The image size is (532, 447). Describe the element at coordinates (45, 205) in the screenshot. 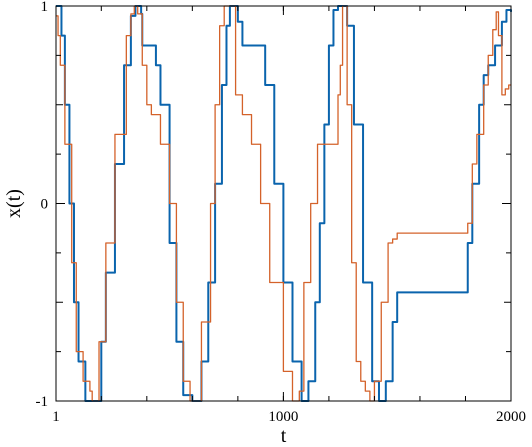

I see `y-tick-label: 0` at that location.